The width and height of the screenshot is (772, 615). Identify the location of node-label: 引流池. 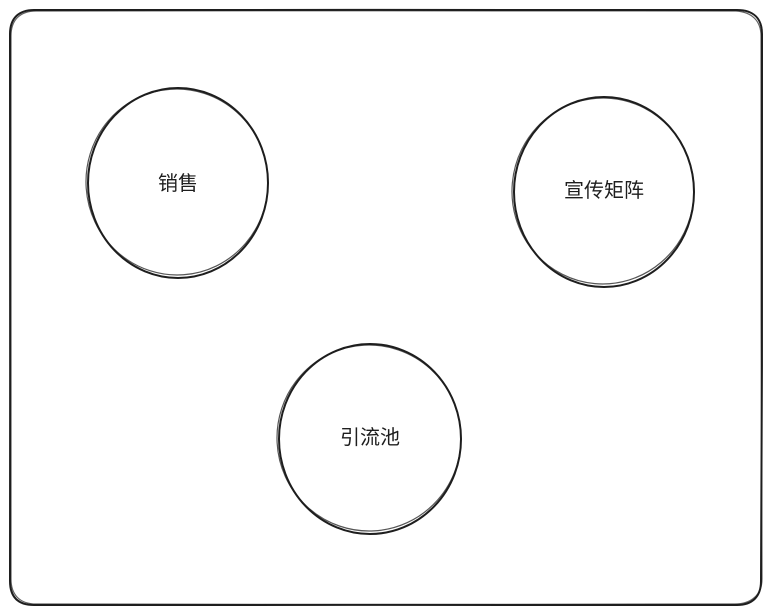
(370, 437).